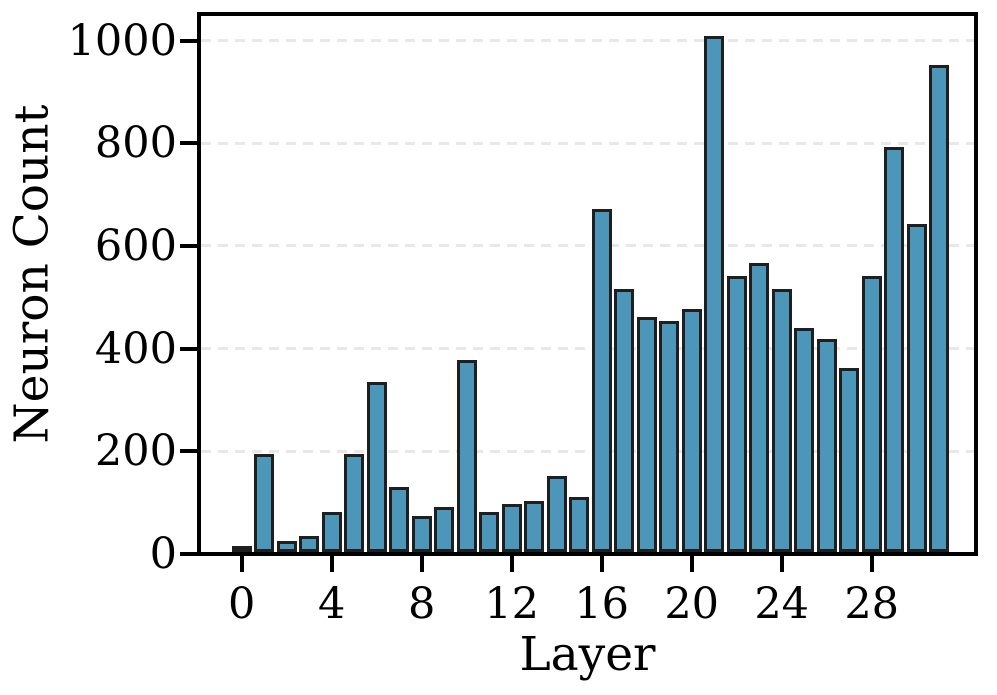 The width and height of the screenshot is (997, 695). What do you see at coordinates (332, 604) in the screenshot?
I see `xtick-label-4: 4` at bounding box center [332, 604].